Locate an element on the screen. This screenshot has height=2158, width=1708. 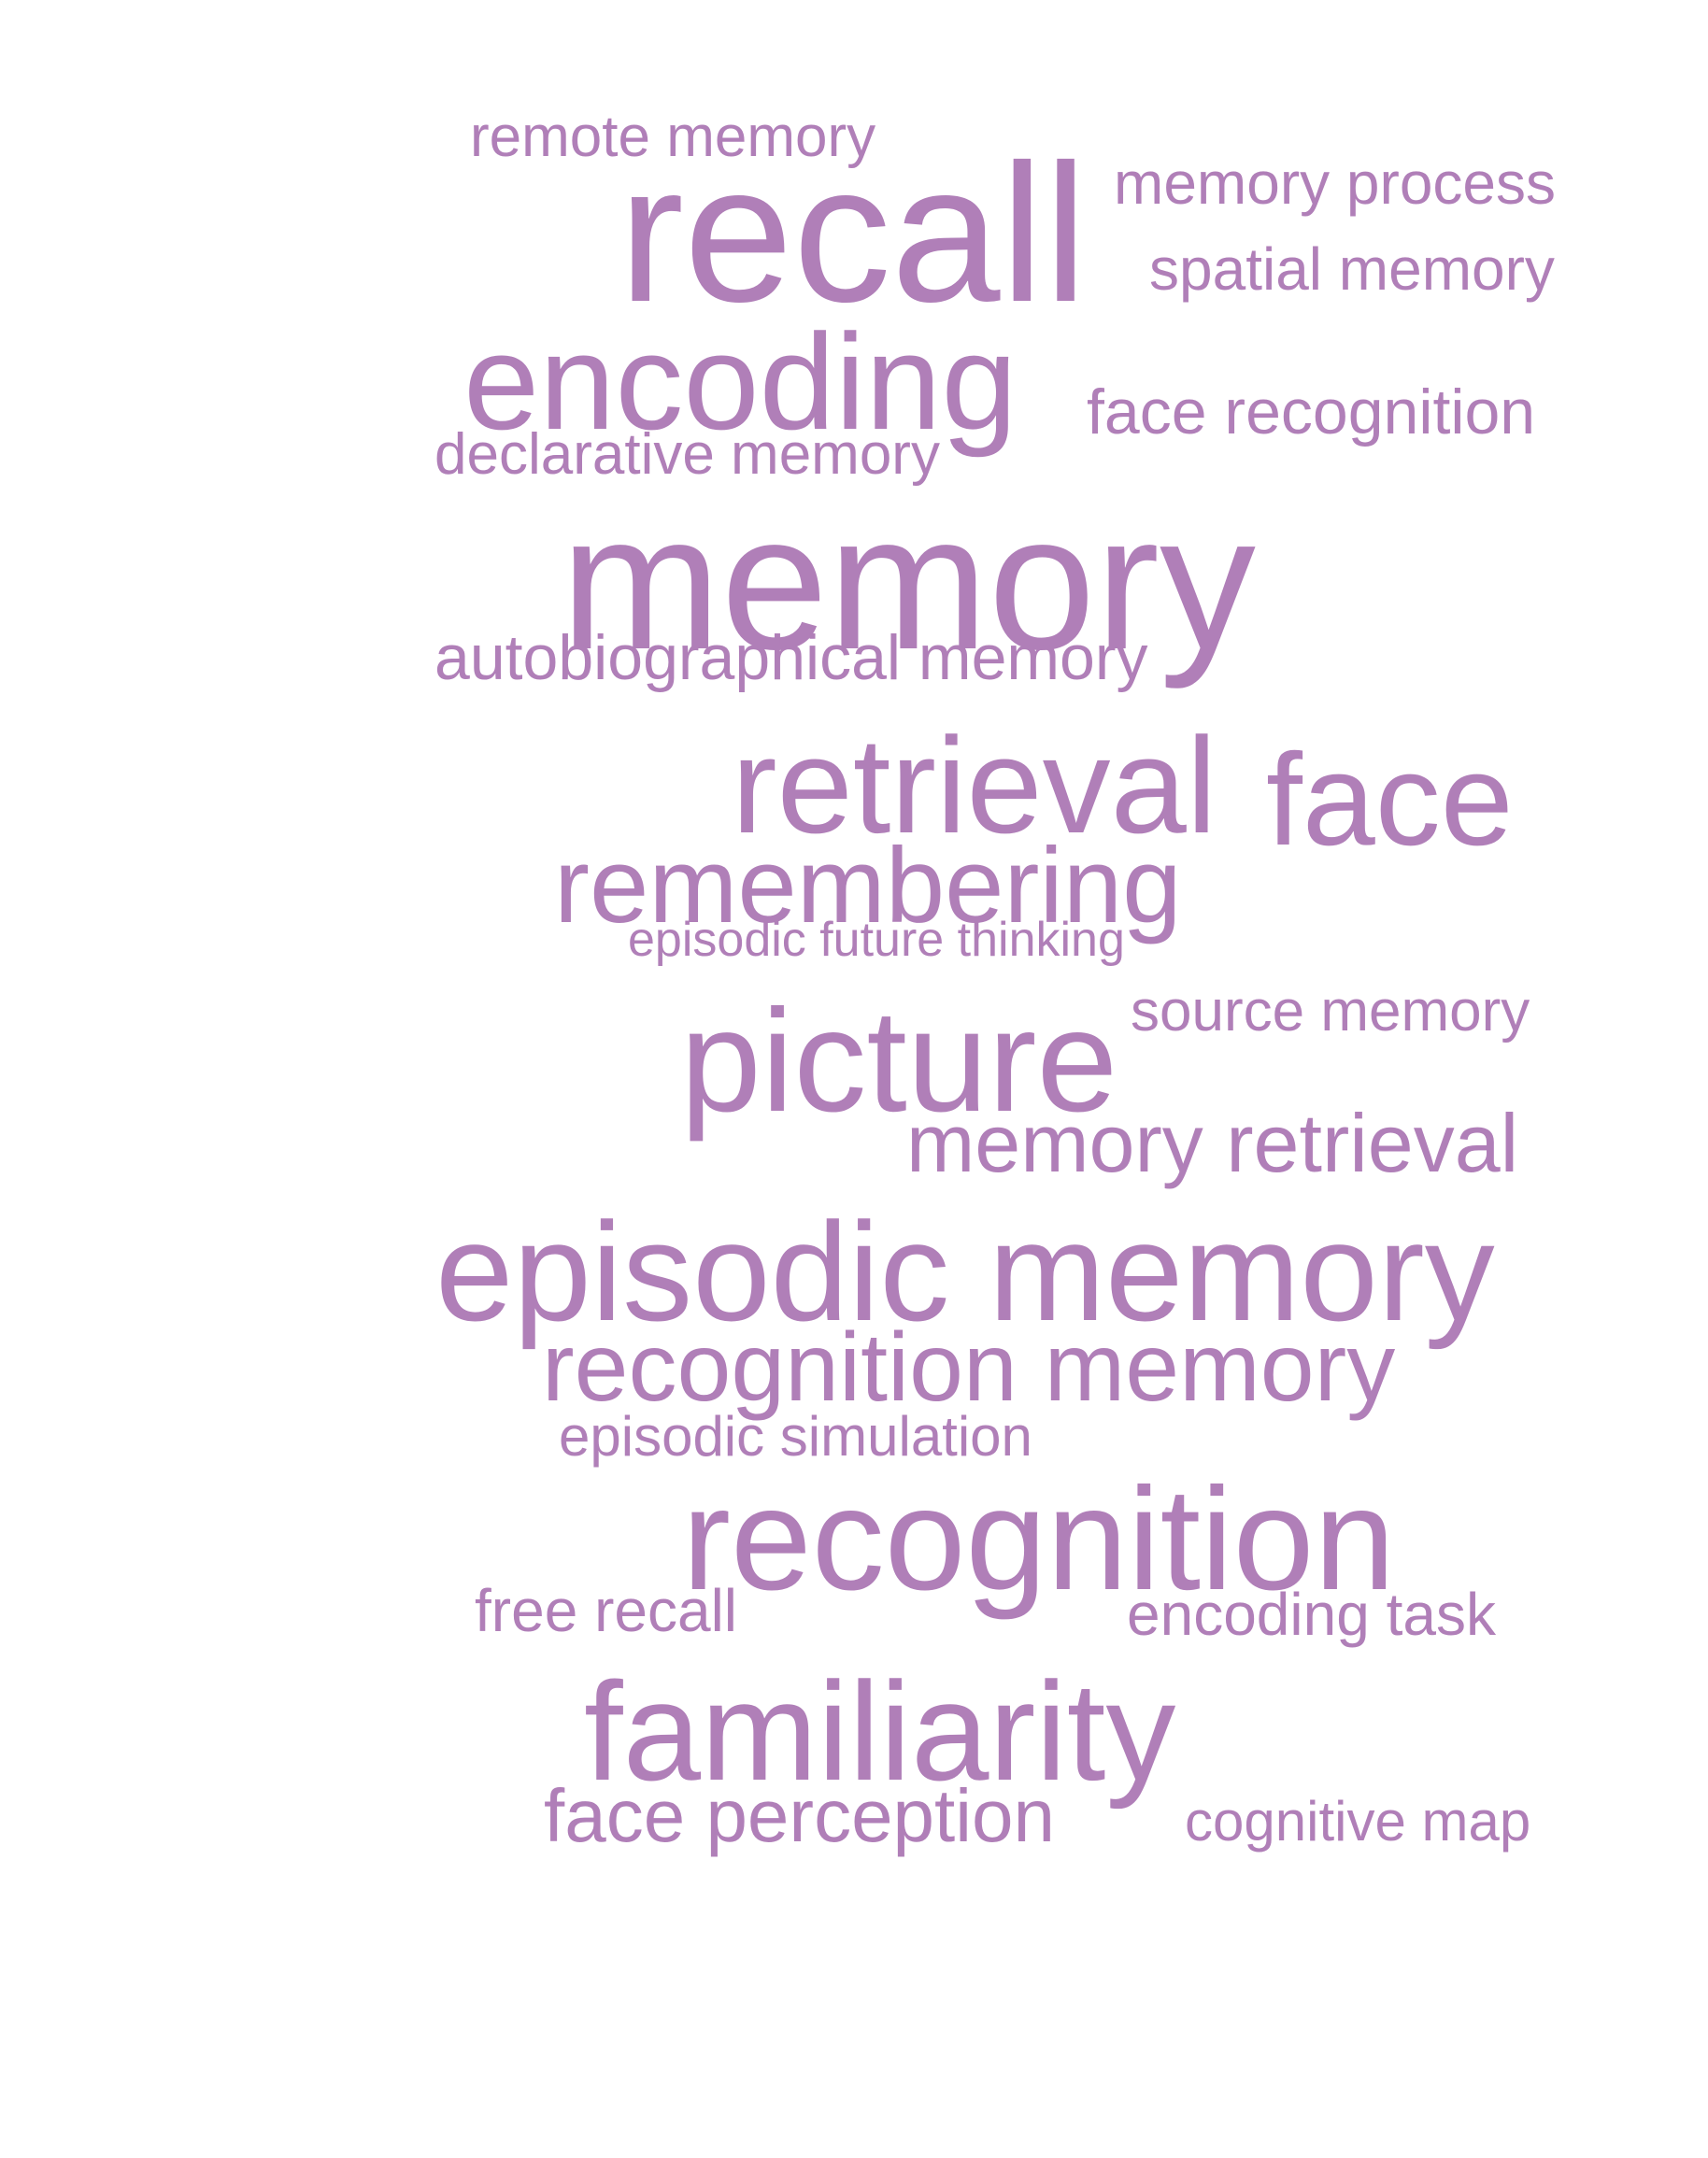
word-picture: picture is located at coordinates (899, 1061).